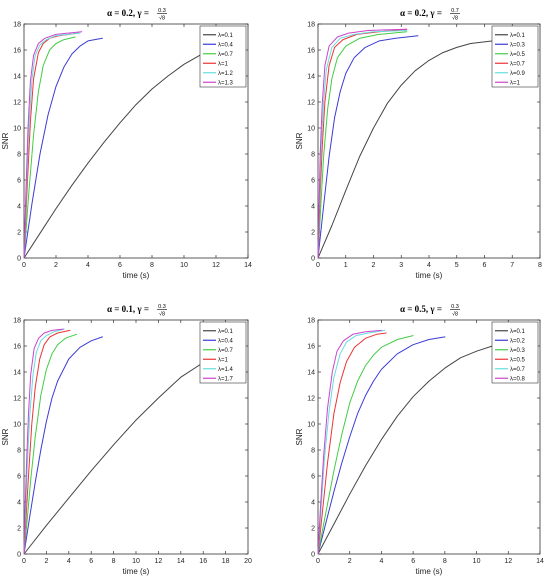 Image resolution: width=550 pixels, height=588 pixels. Describe the element at coordinates (226, 379) in the screenshot. I see `legend-entry: λ=1.7` at that location.